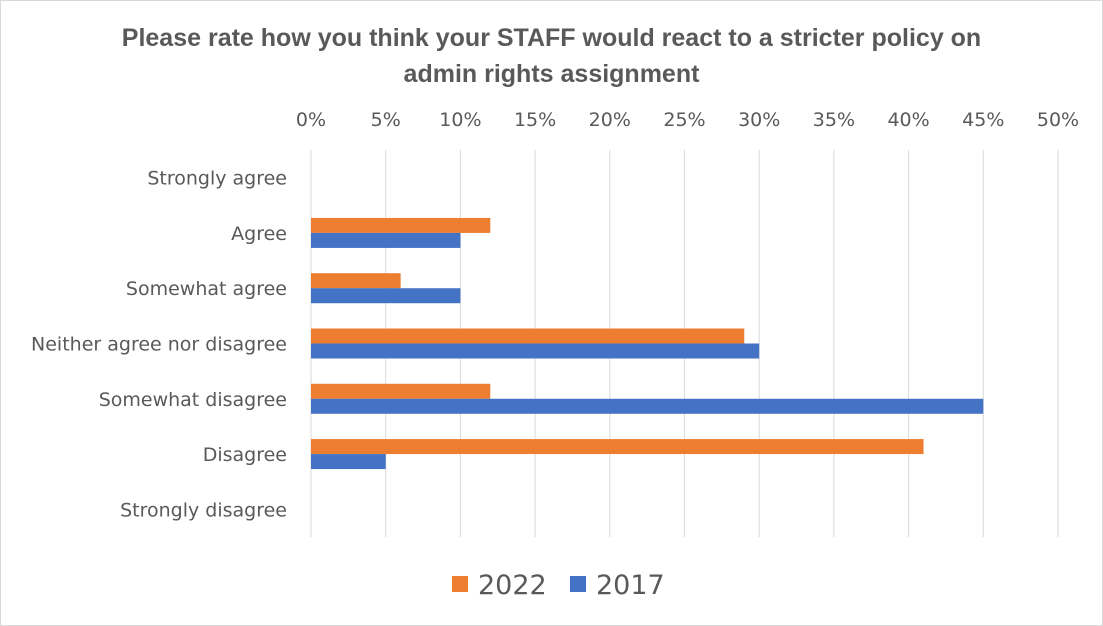 The height and width of the screenshot is (626, 1103). What do you see at coordinates (551, 74) in the screenshot?
I see `chart-title-line2: admin rights assignment` at bounding box center [551, 74].